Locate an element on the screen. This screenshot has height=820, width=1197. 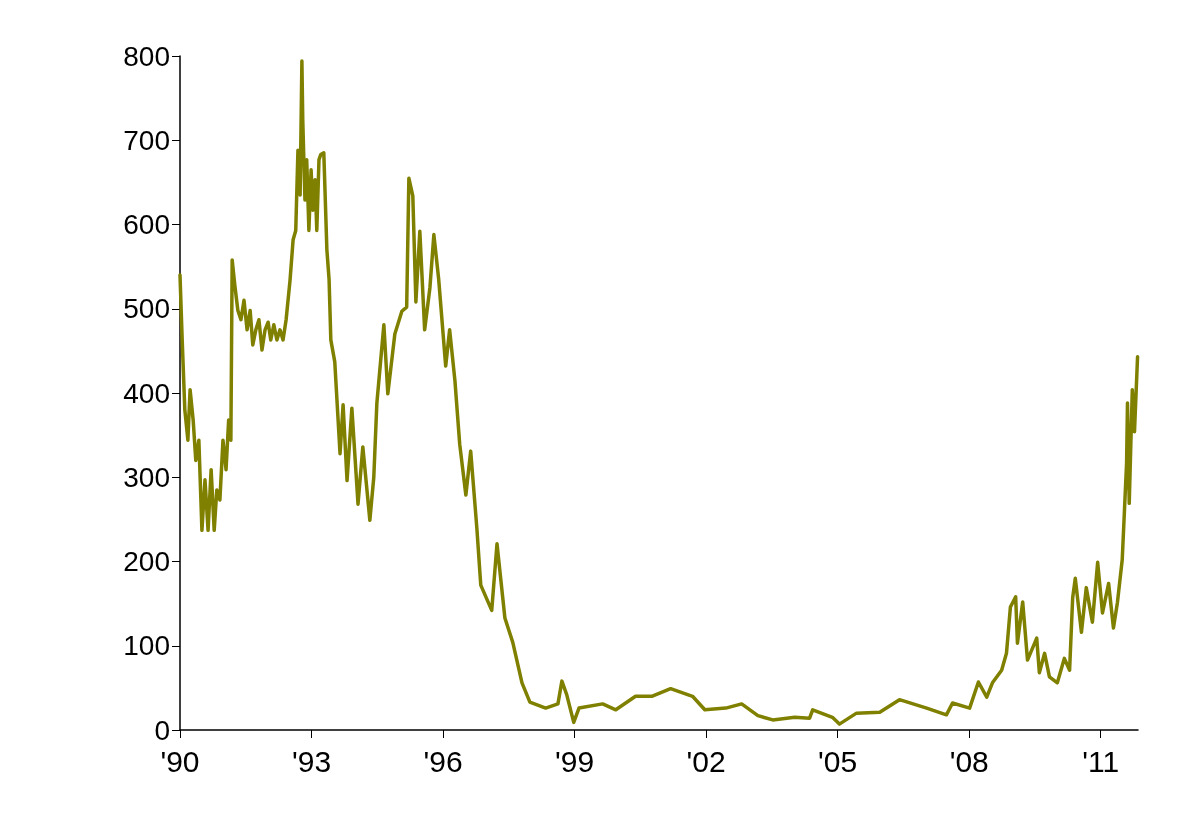
y-tick-label: 800 is located at coordinates (146, 56).